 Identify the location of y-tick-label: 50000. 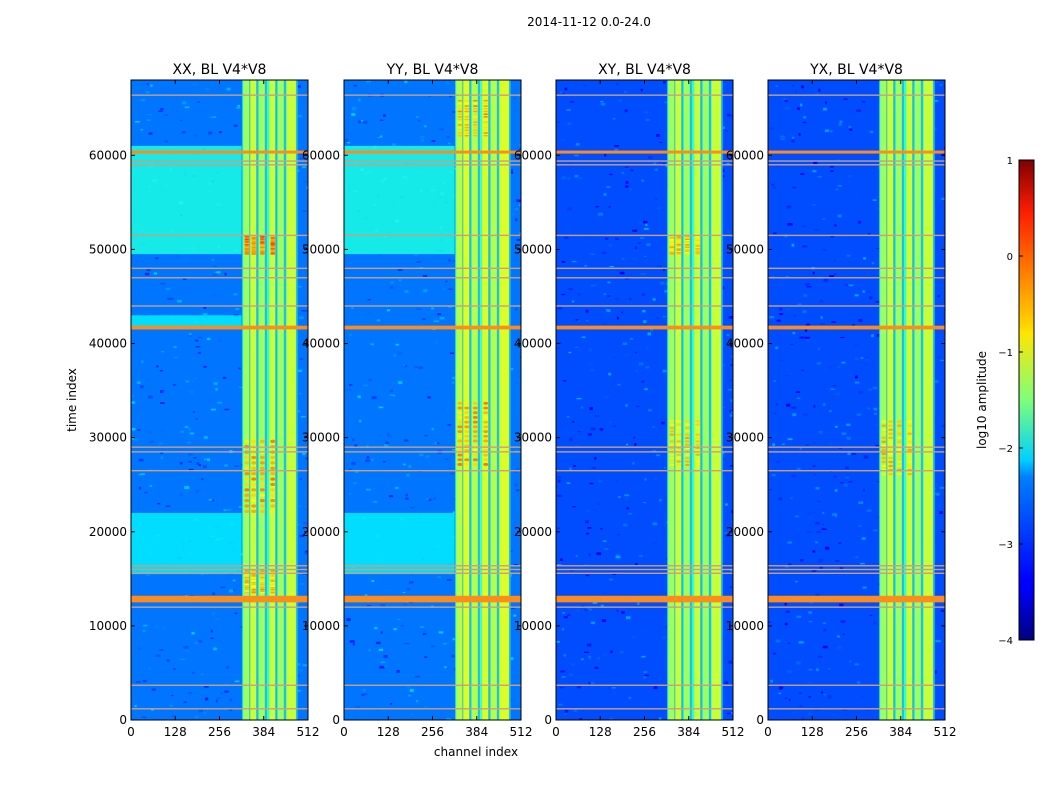
(108, 249).